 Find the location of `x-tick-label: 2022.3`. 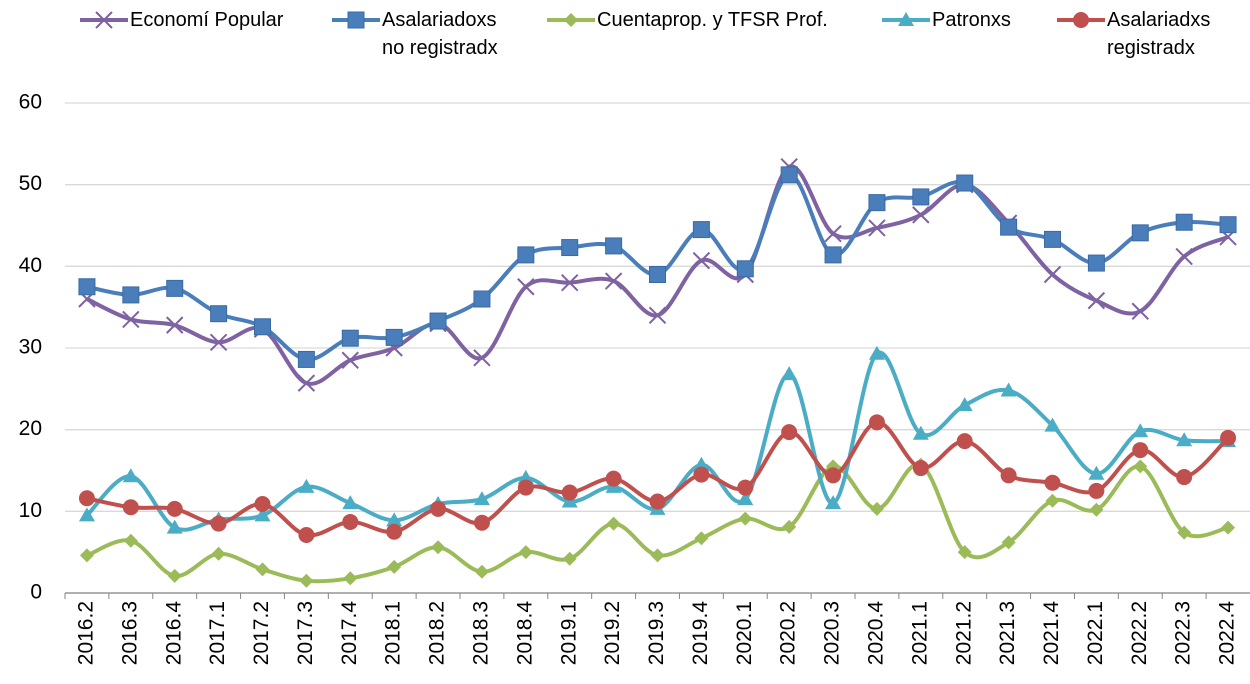

x-tick-label: 2022.3 is located at coordinates (1183, 633).